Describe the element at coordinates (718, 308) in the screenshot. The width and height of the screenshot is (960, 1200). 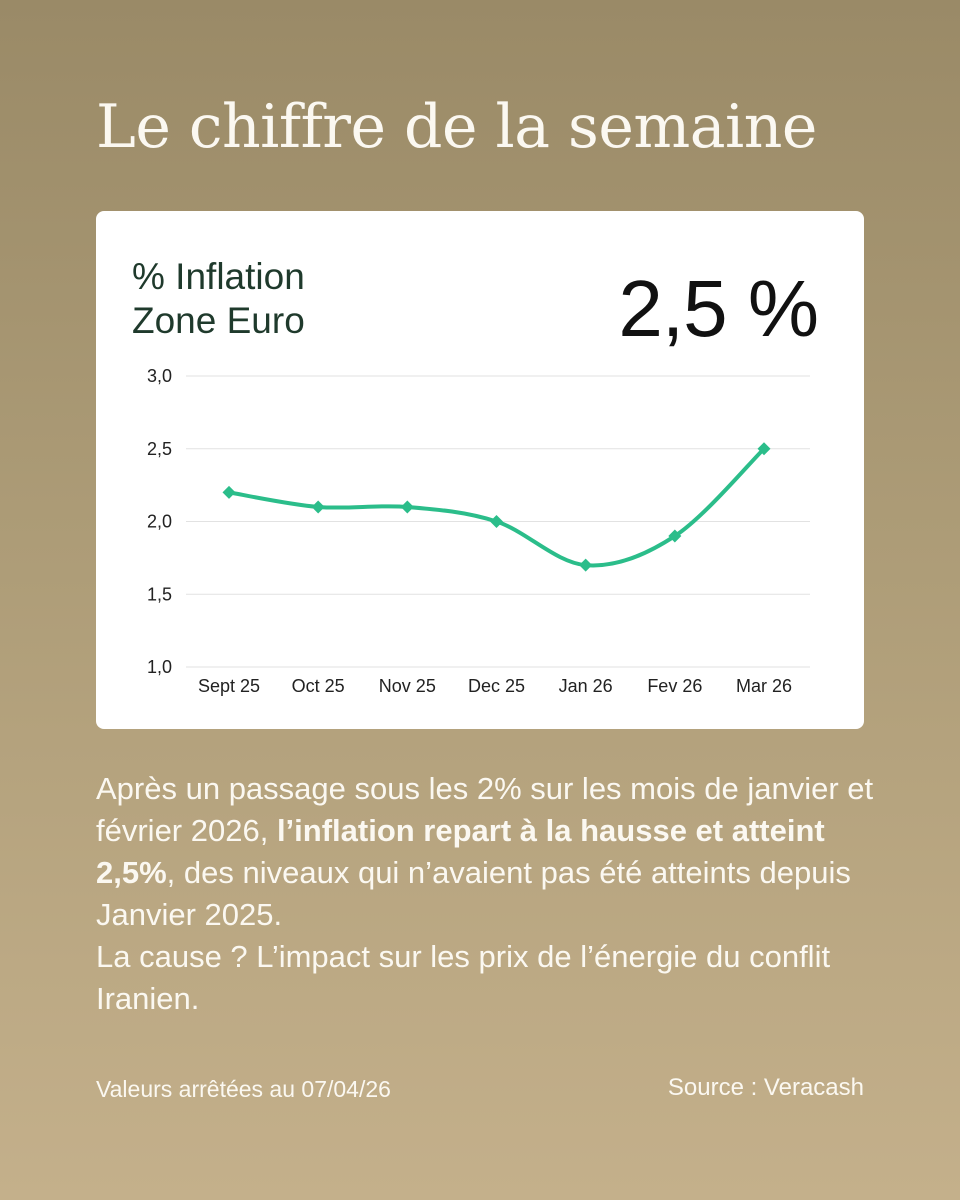
I see `headline-value: 2,5 %` at that location.